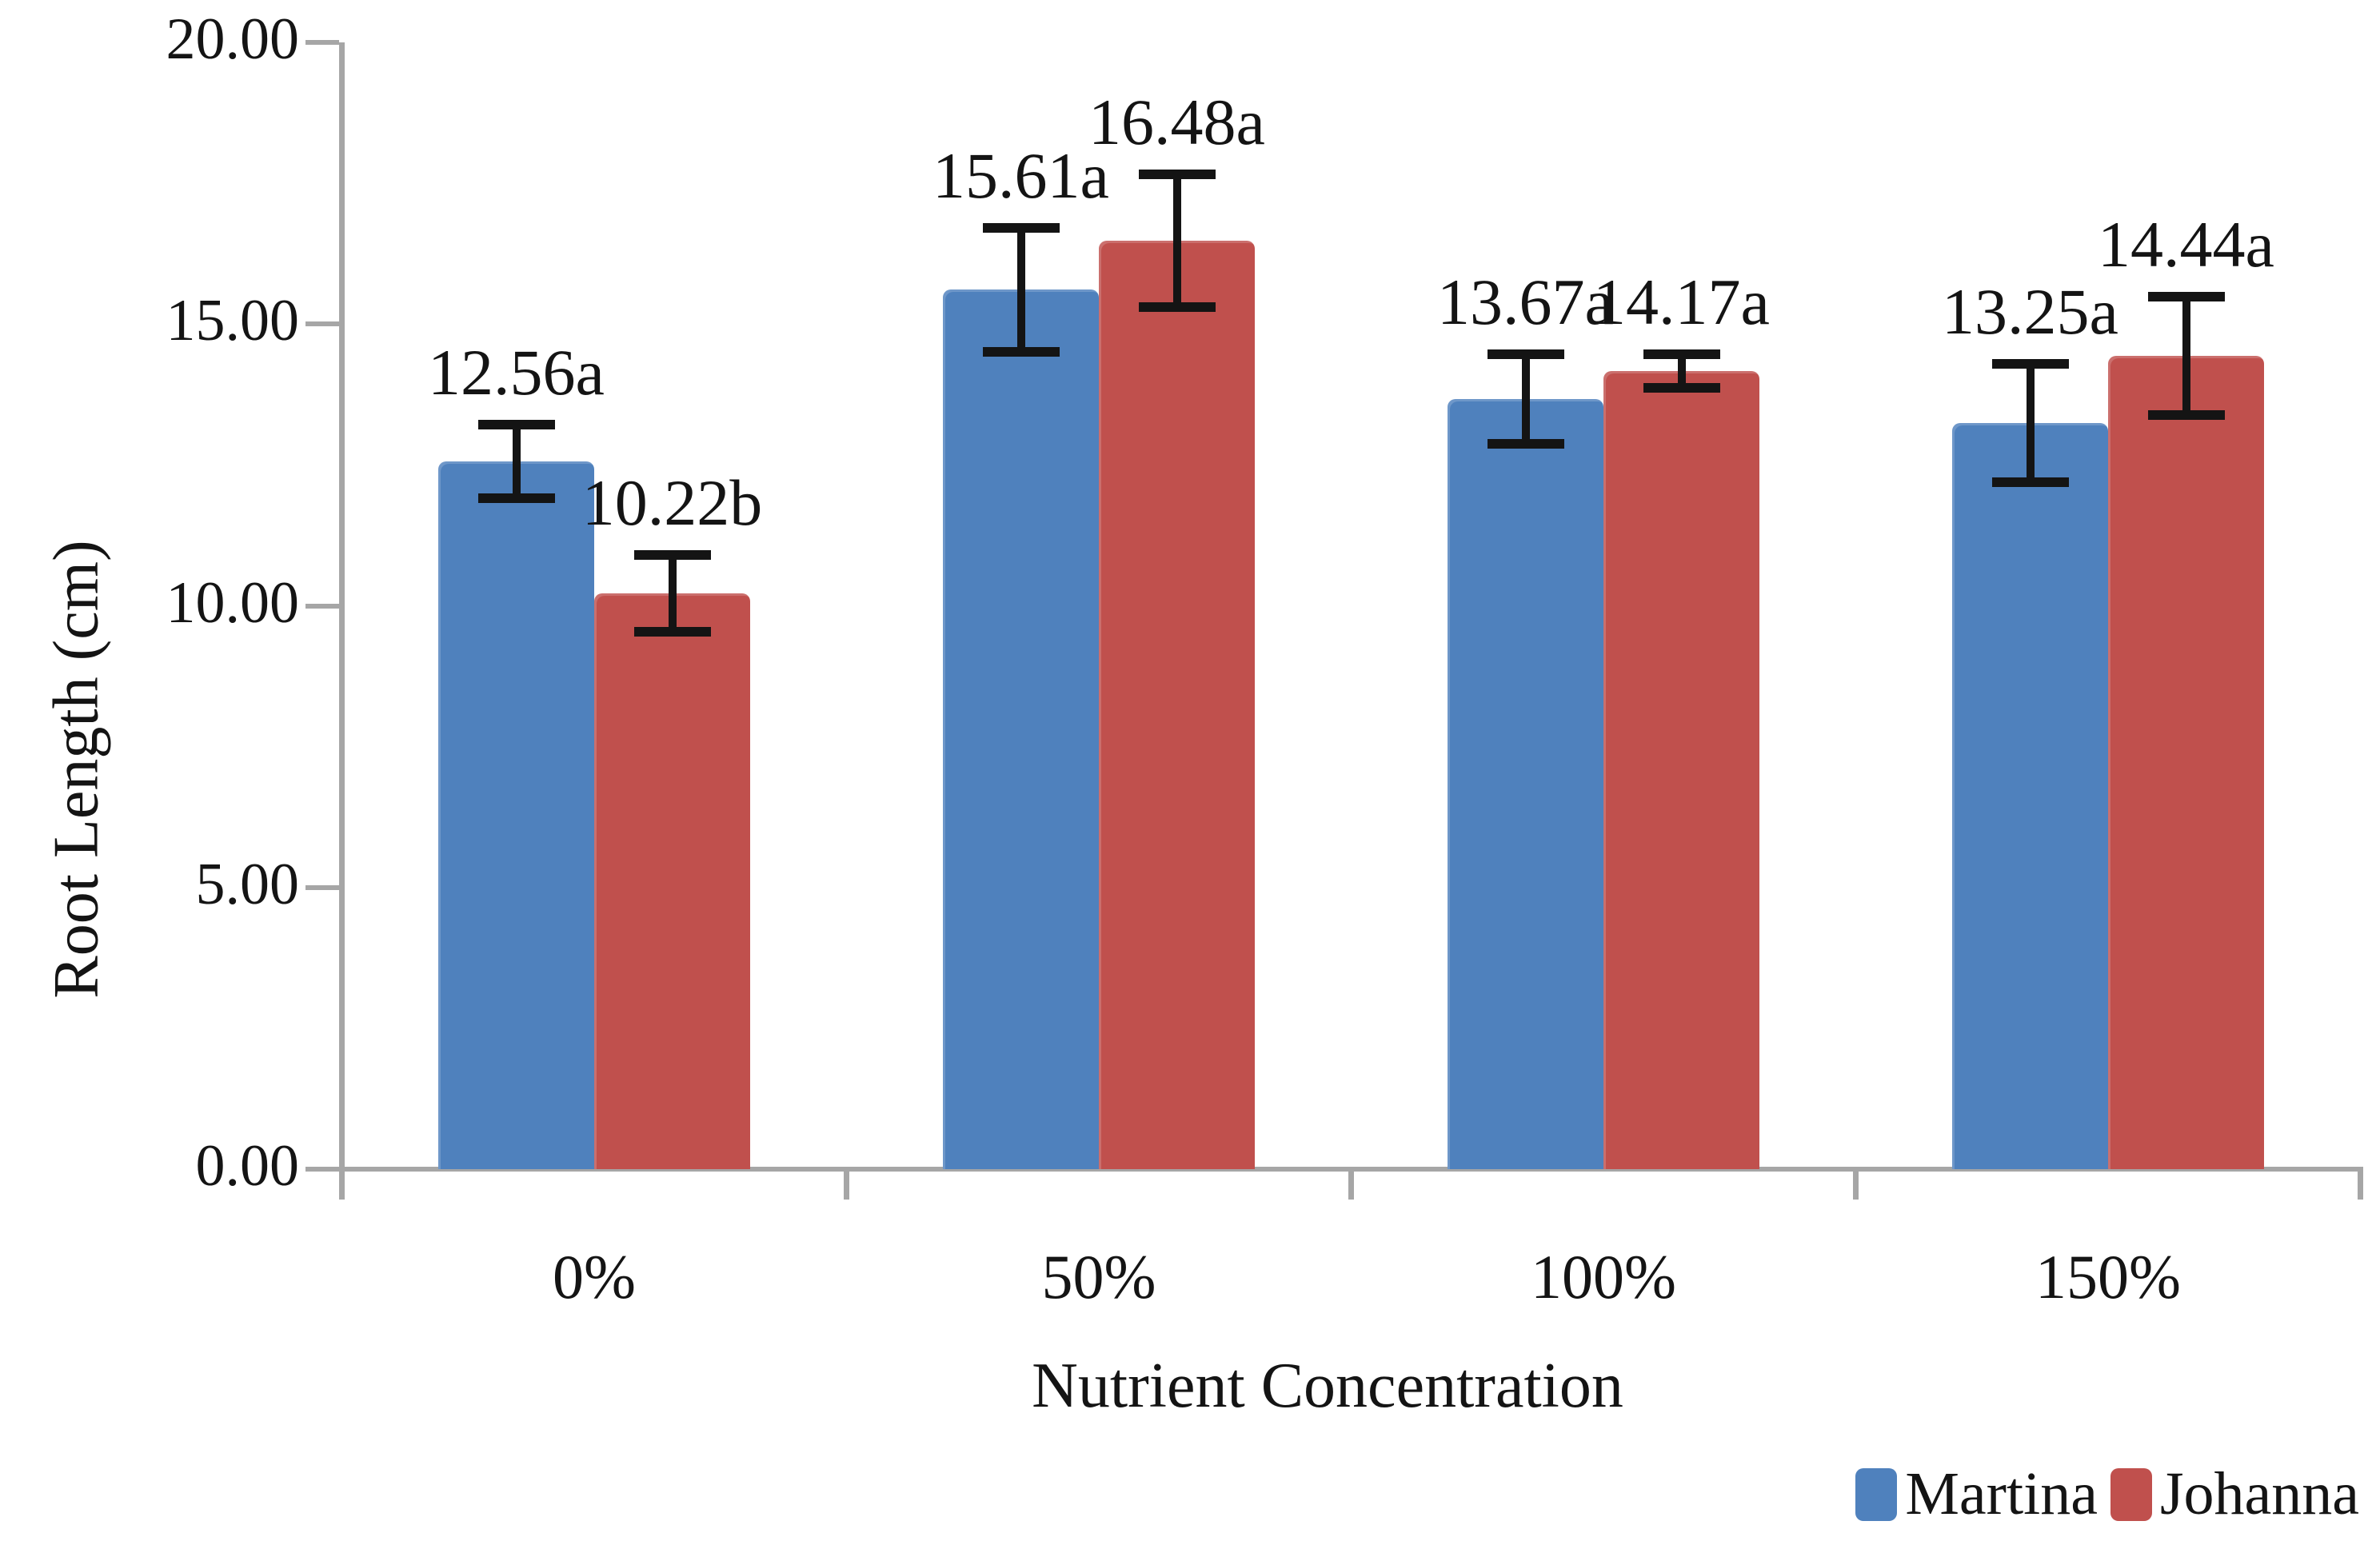  What do you see at coordinates (1098, 1276) in the screenshot?
I see `x-category-label: 50%` at bounding box center [1098, 1276].